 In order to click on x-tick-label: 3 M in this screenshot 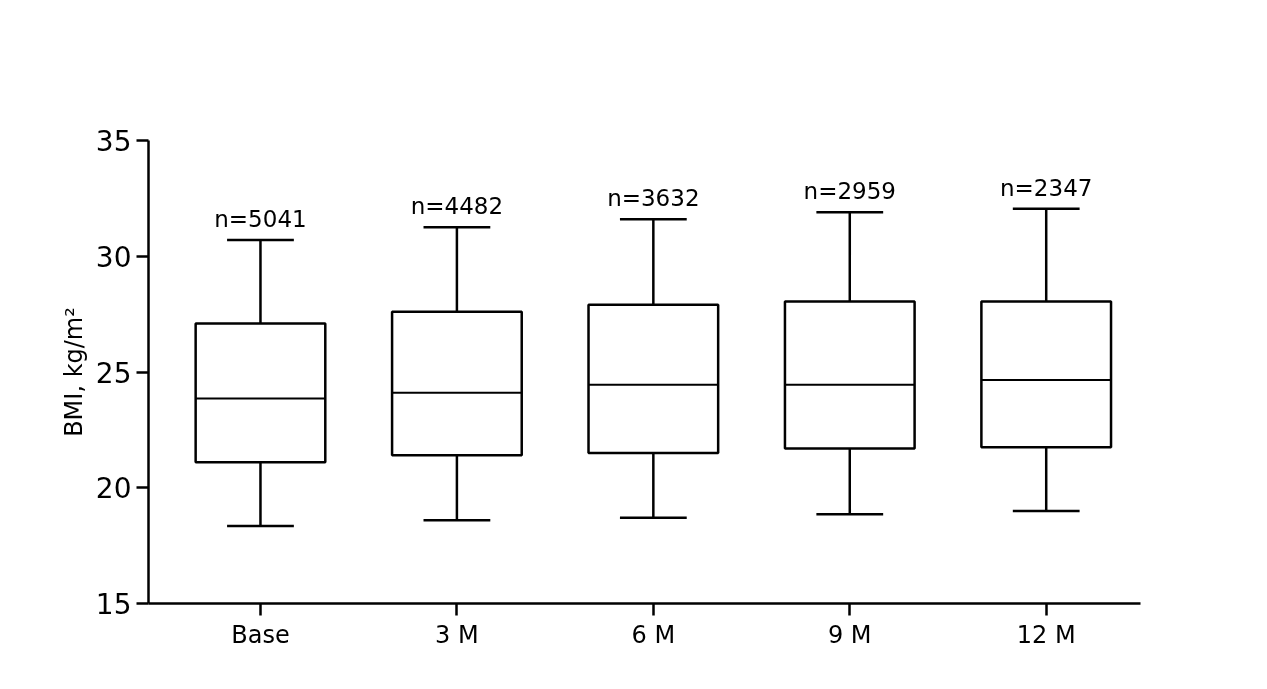, I will do `click(457, 634)`.